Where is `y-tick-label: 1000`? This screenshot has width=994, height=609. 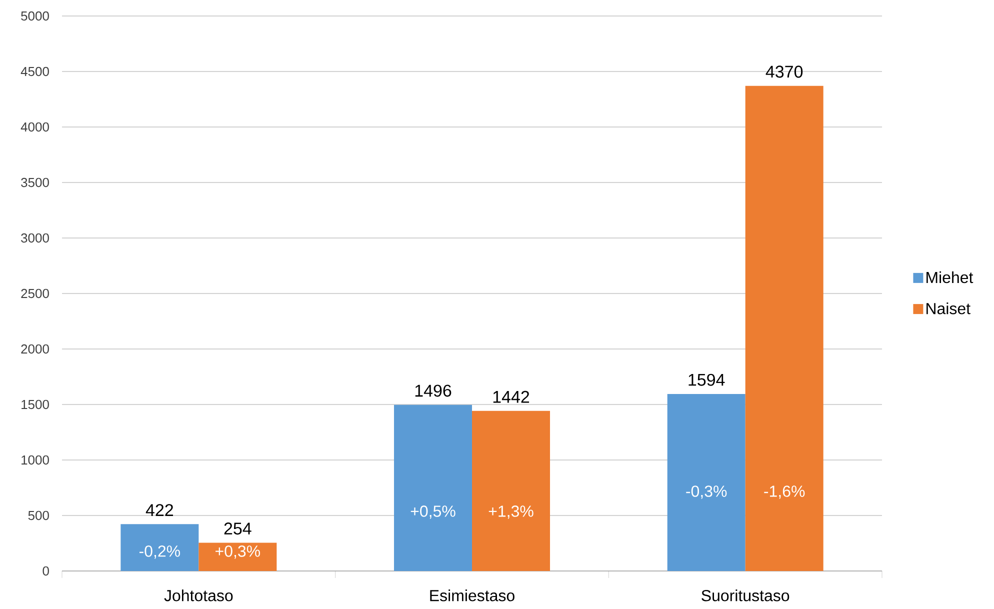
y-tick-label: 1000 is located at coordinates (35, 460).